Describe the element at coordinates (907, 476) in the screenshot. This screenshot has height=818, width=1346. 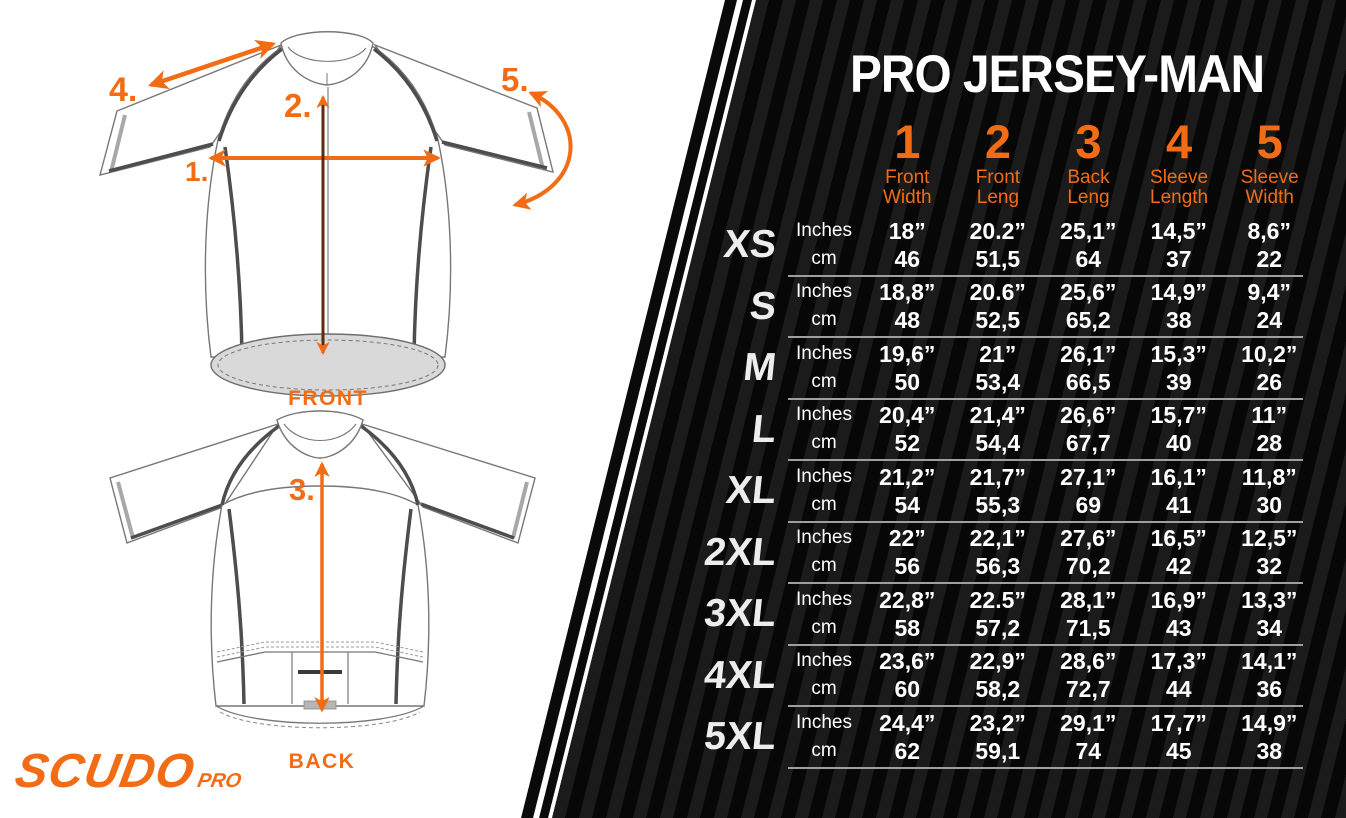
I see `inches-value: 21,2”` at that location.